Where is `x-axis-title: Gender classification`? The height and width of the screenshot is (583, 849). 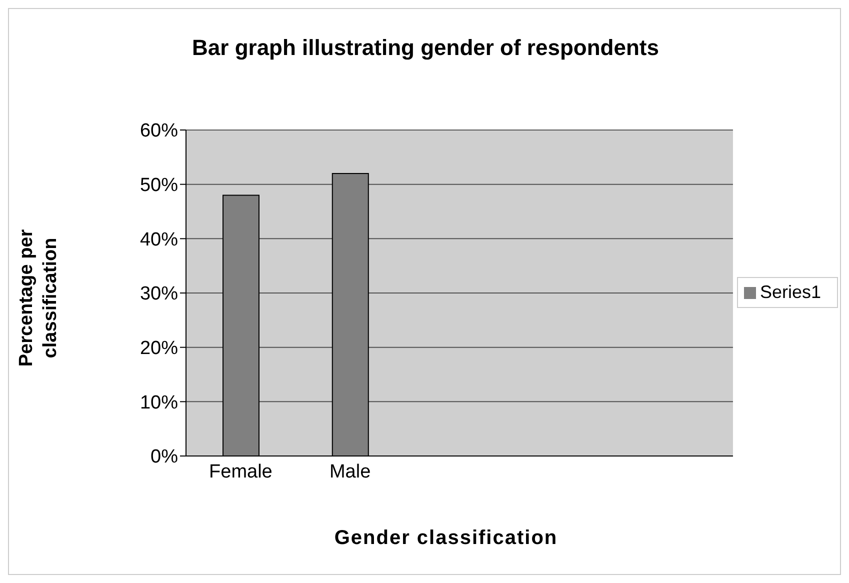 x-axis-title: Gender classification is located at coordinates (446, 538).